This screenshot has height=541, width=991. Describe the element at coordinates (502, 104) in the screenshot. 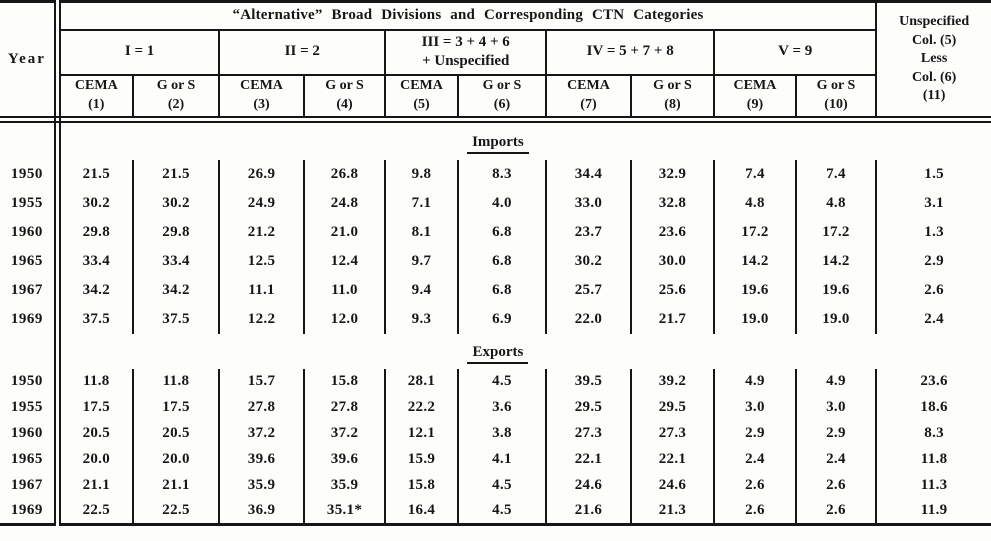

I see `subheader-number: (6)` at that location.